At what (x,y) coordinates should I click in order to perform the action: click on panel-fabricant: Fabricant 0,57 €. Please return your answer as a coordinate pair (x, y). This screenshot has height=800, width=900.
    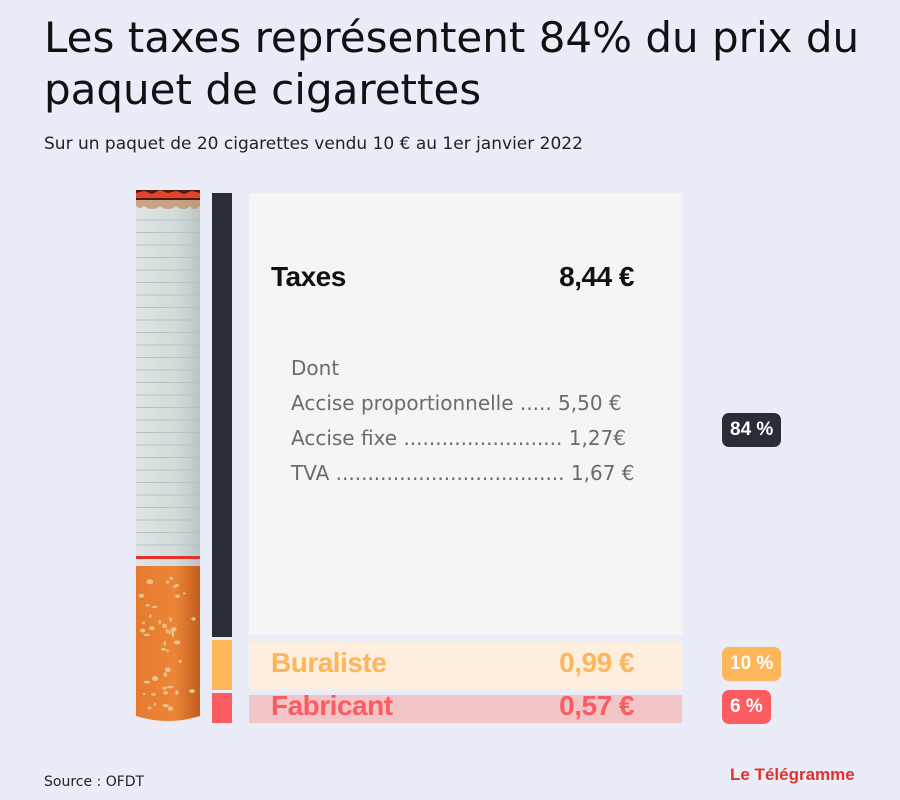
    Looking at the image, I should click on (465, 706).